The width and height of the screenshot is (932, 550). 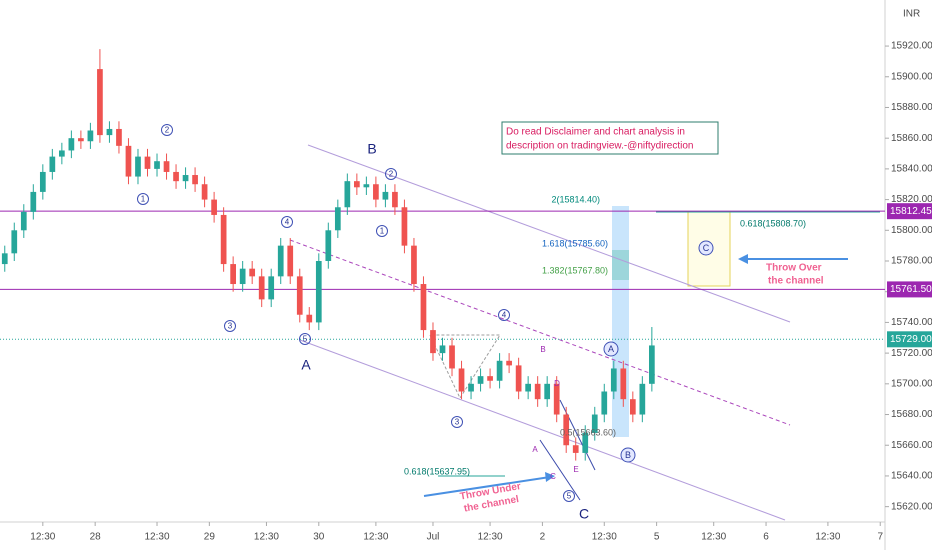 I want to click on y-tick-label: 15880.00, so click(x=911, y=107).